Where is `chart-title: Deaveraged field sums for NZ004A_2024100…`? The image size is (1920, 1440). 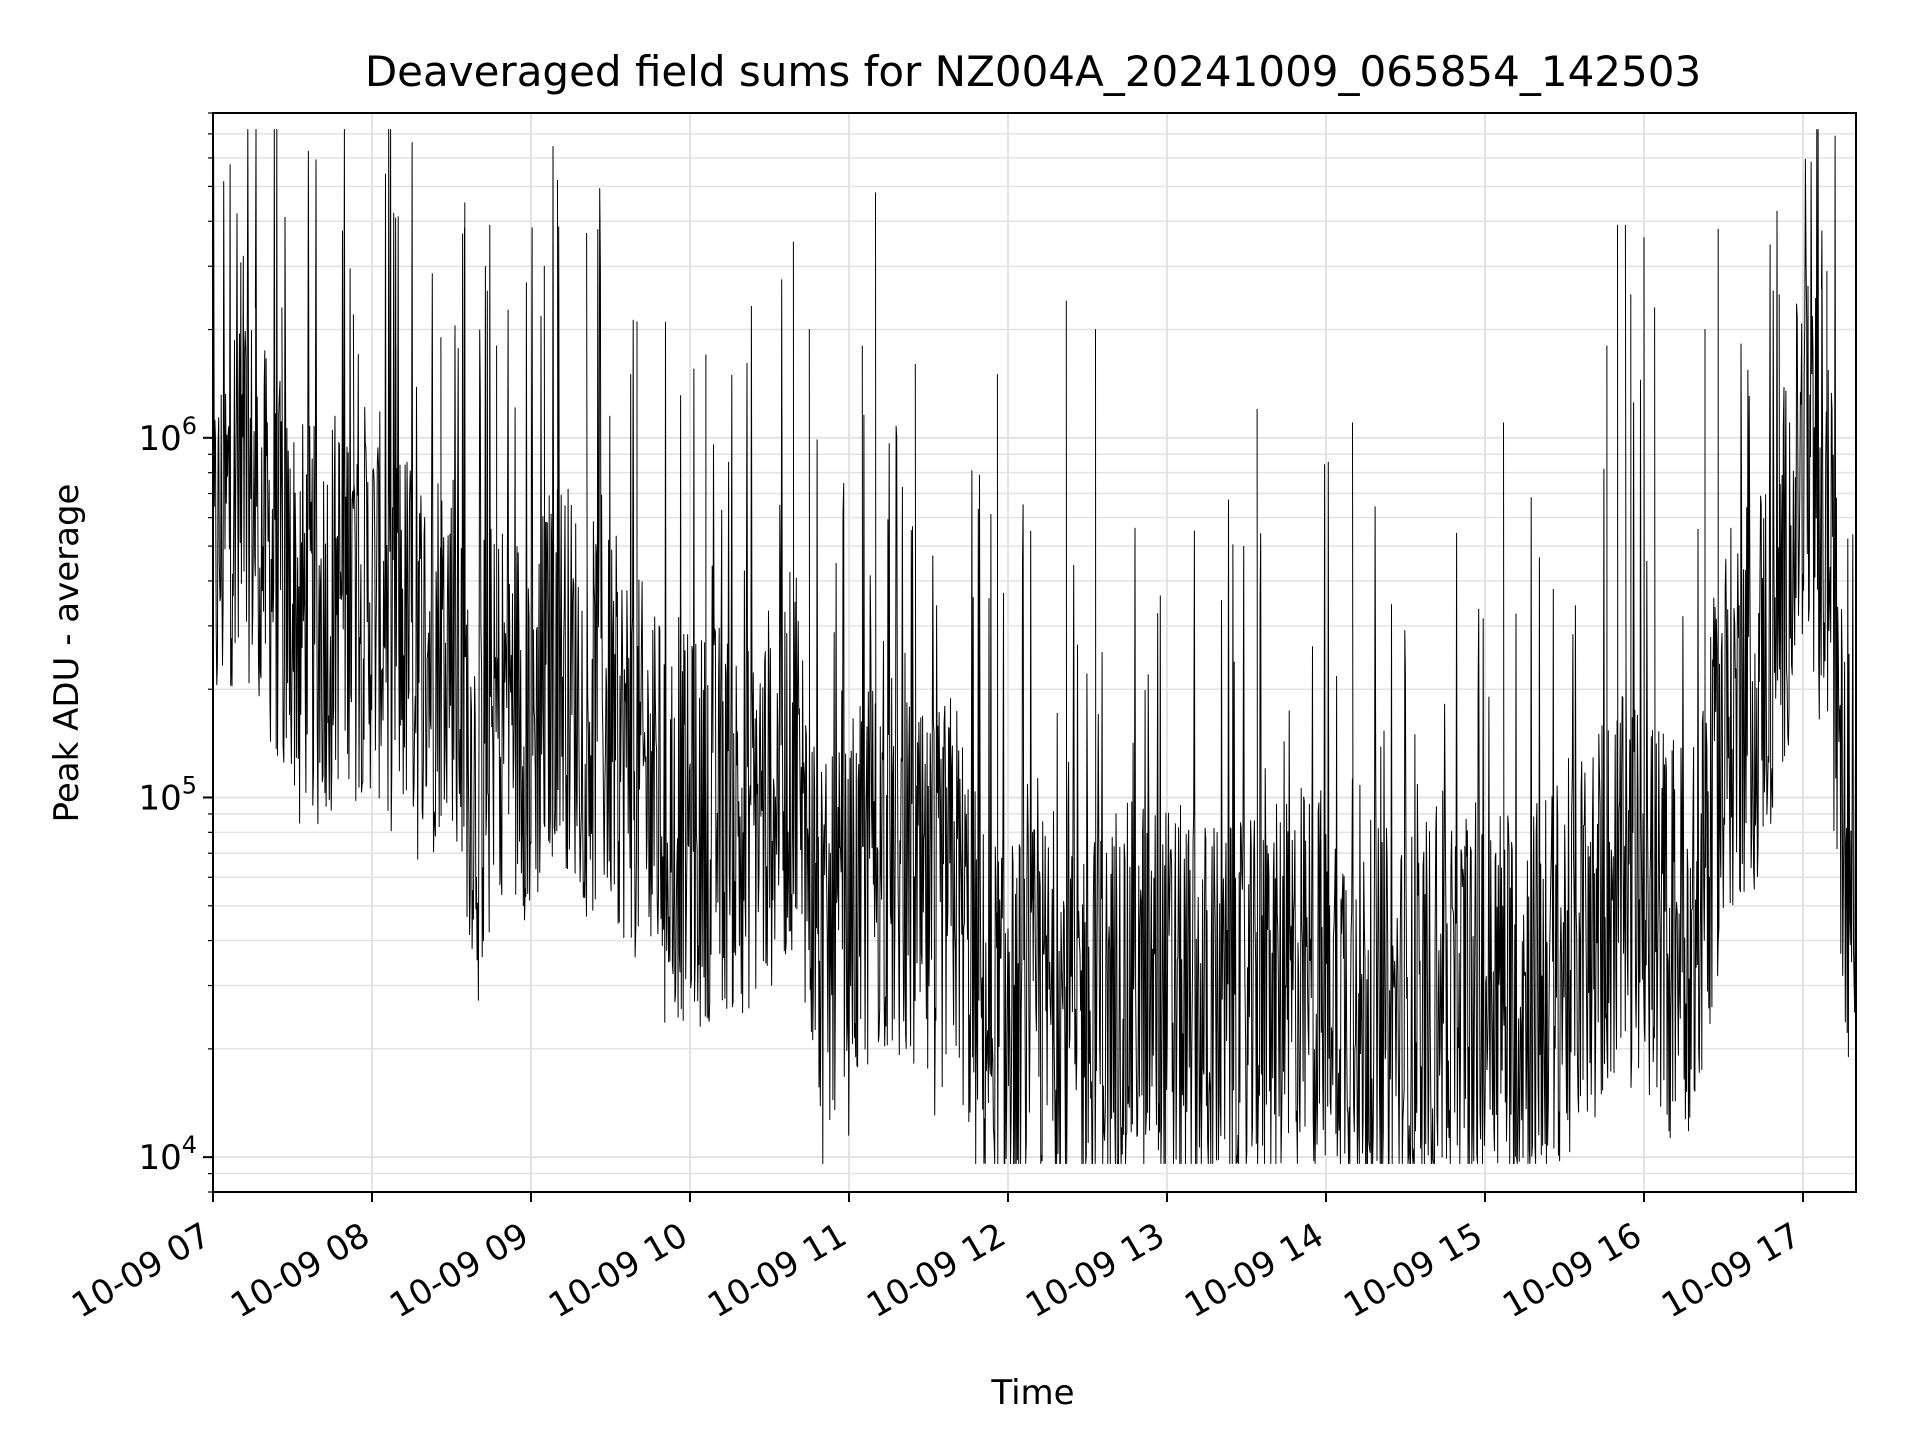 chart-title: Deaveraged field sums for NZ004A_2024100… is located at coordinates (1033, 71).